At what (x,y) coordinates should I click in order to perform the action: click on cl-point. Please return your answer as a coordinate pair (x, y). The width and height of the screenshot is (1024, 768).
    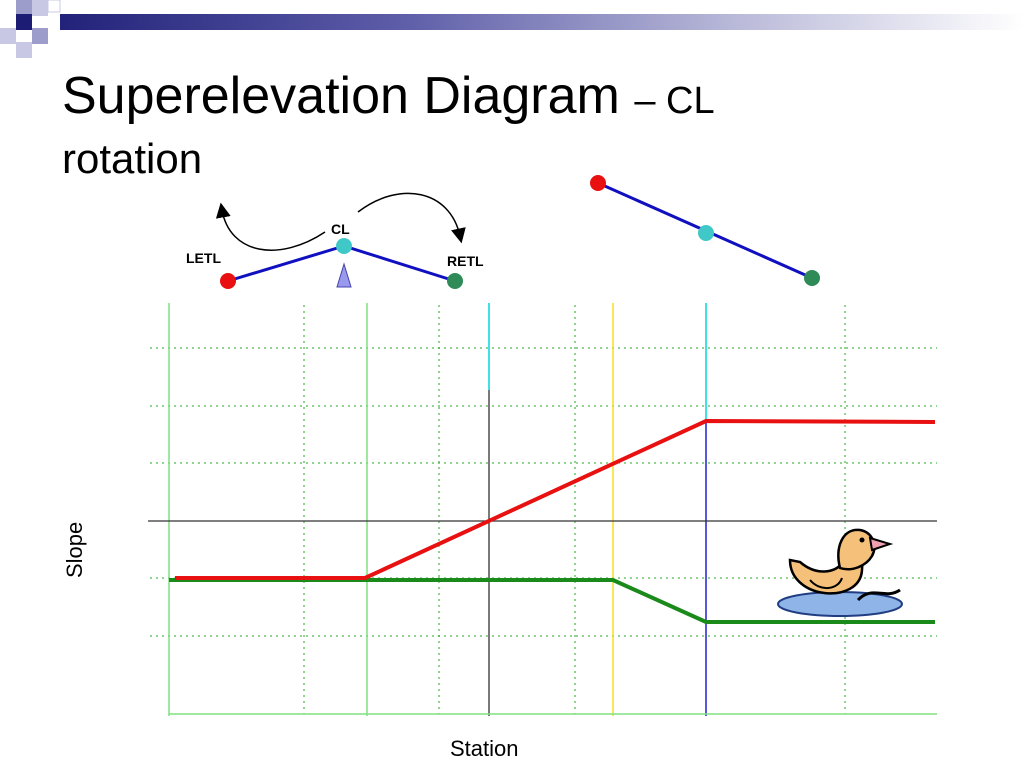
    Looking at the image, I should click on (344, 246).